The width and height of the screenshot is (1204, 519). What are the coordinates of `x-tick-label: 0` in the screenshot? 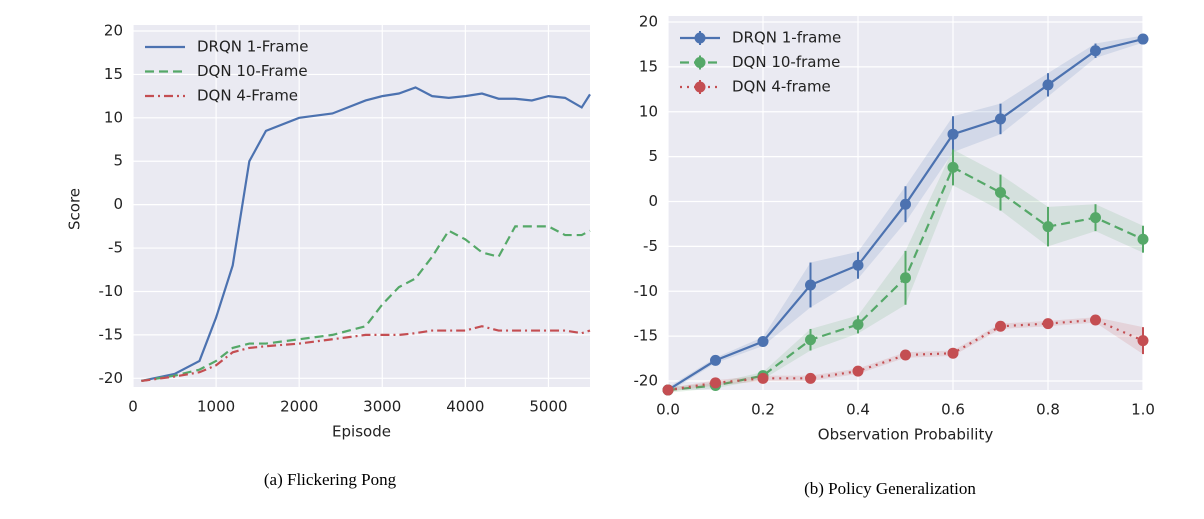 It's located at (133, 407).